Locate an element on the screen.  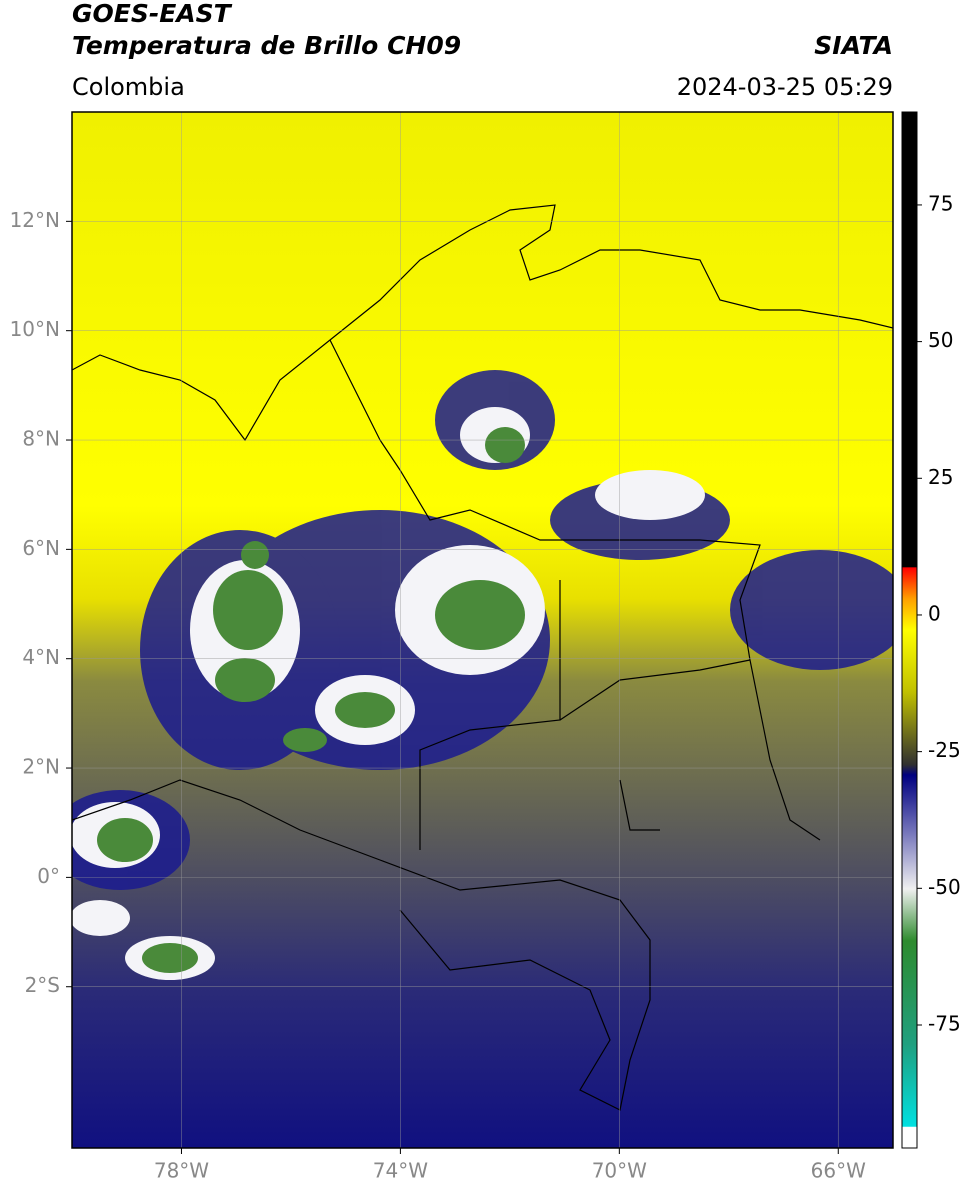
y-tick-label: 6°N is located at coordinates (41, 548).